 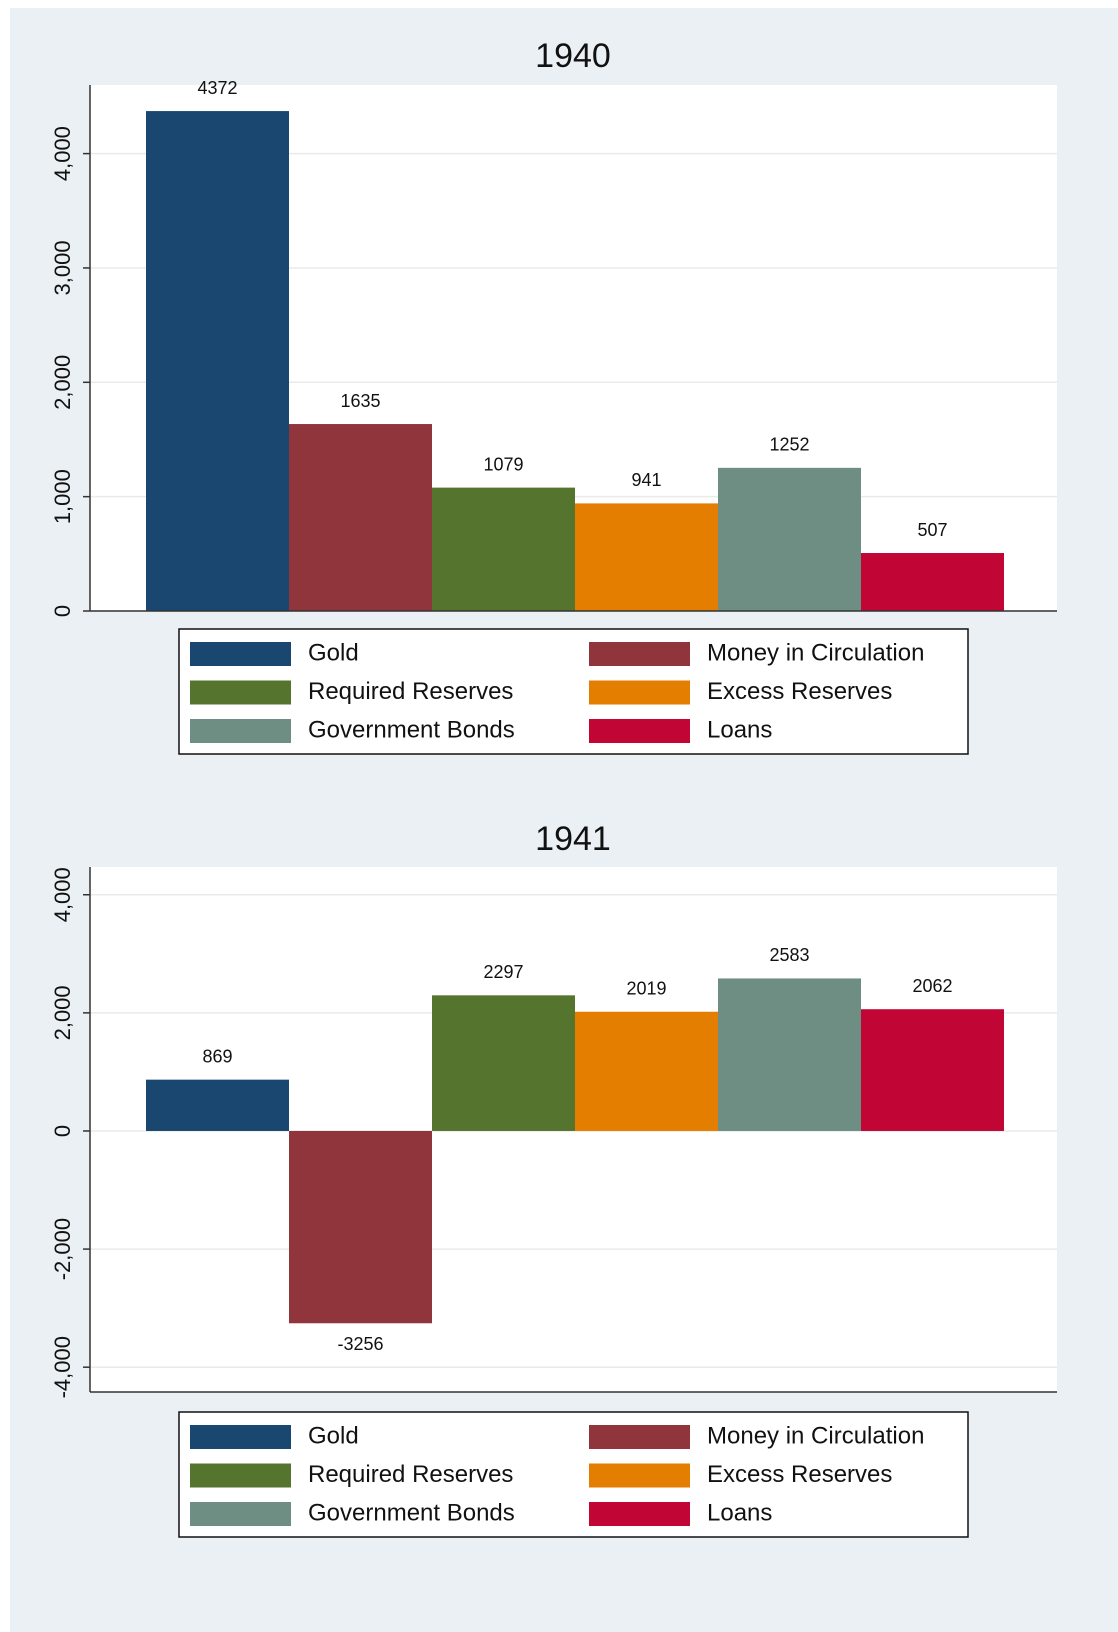 I want to click on data-label: 1635, so click(x=360, y=401).